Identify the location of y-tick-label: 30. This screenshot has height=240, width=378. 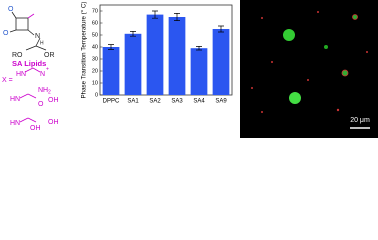
(95, 59).